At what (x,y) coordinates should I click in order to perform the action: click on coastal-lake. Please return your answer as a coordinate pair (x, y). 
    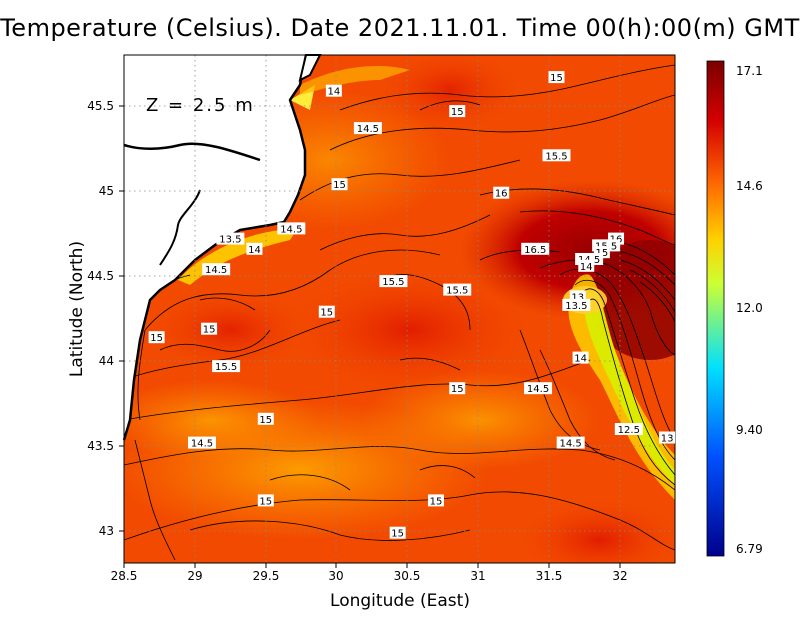
    Looking at the image, I should click on (180, 227).